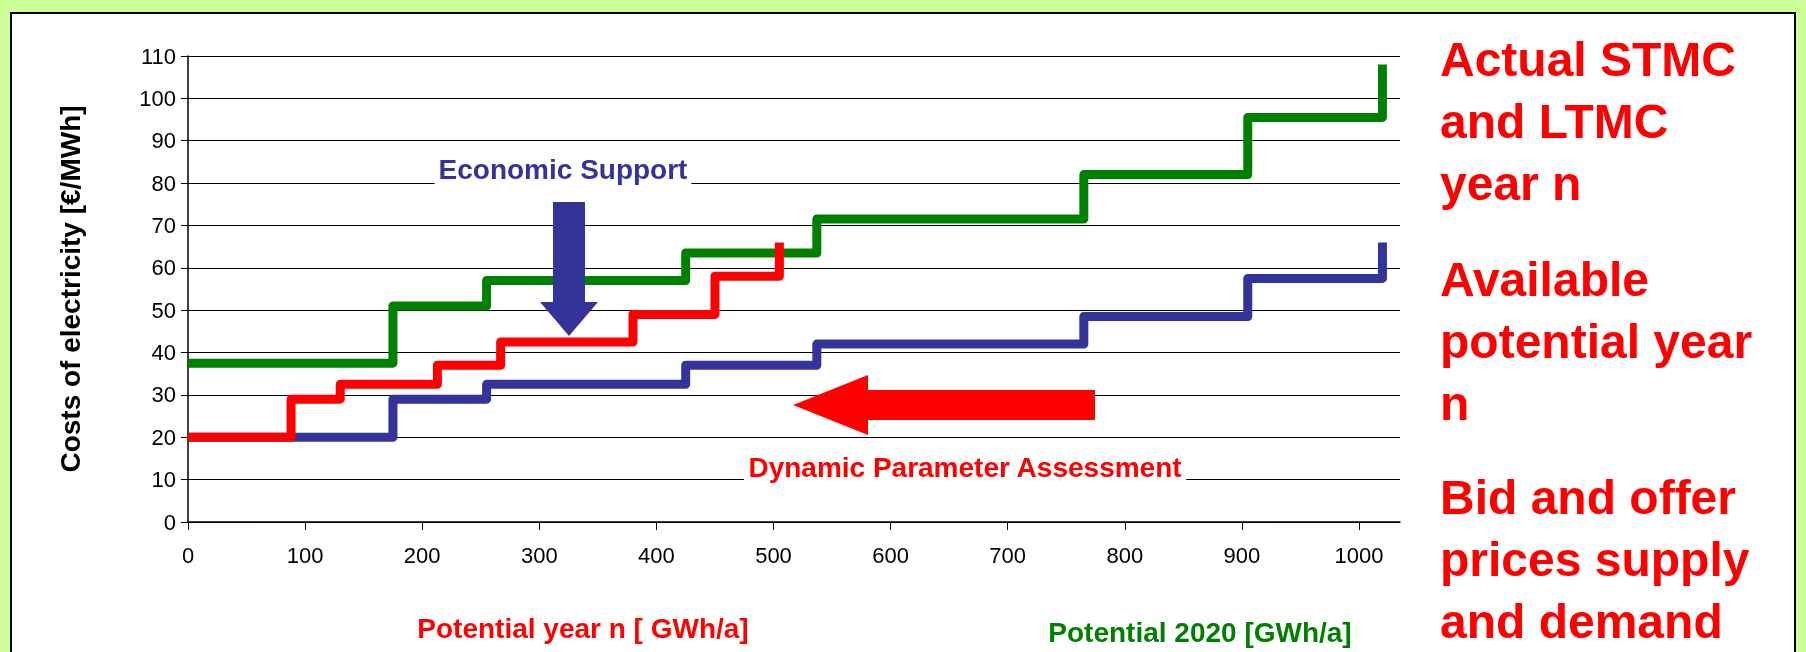 Image resolution: width=1806 pixels, height=652 pixels. Describe the element at coordinates (163, 353) in the screenshot. I see `y-tick-label: 40` at that location.